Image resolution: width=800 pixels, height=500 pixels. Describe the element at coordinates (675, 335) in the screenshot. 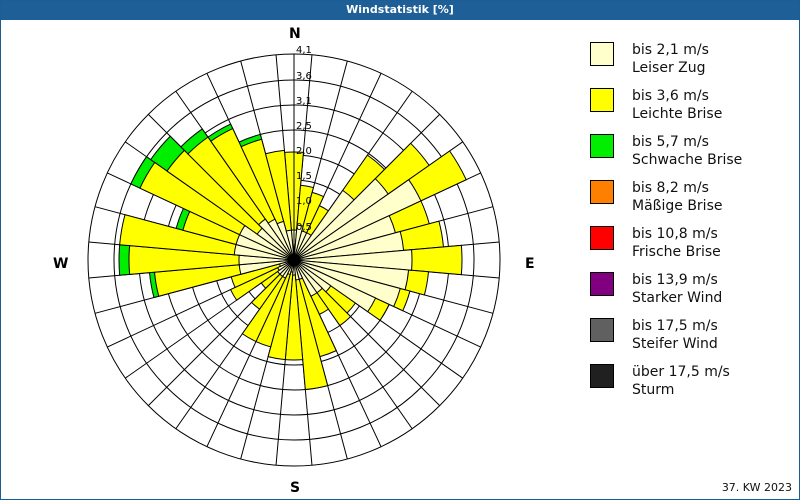

I see `legend-label: bis 17,5 m/s Steifer Wind` at that location.